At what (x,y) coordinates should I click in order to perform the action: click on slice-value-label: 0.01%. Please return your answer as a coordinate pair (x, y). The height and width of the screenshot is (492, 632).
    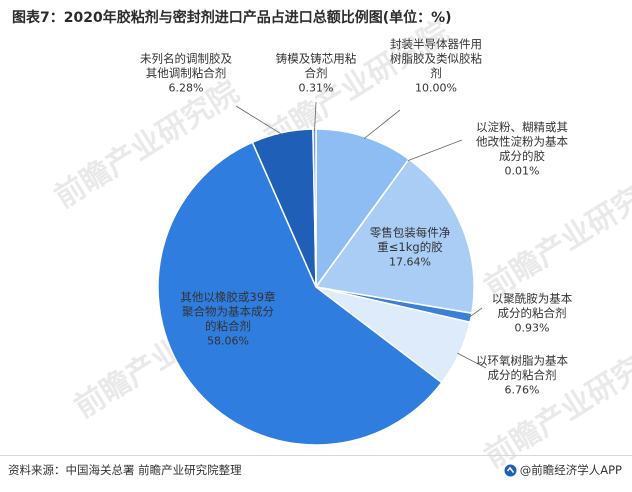
    Looking at the image, I should click on (522, 171).